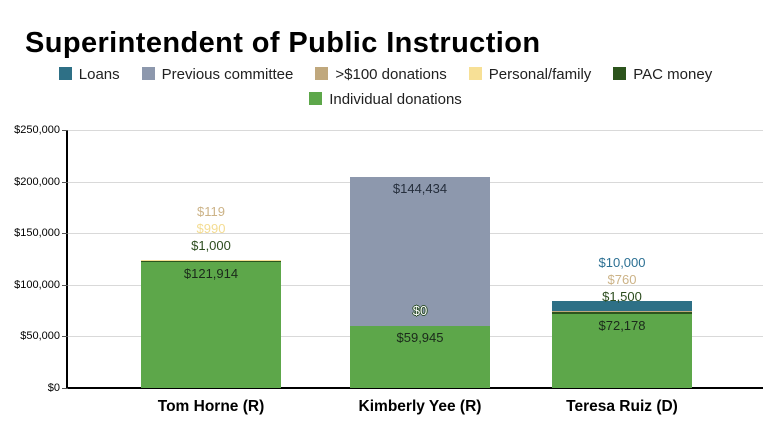 The width and height of the screenshot is (771, 434). I want to click on bar-segment-tom-horne-r-personal-family, so click(211, 261).